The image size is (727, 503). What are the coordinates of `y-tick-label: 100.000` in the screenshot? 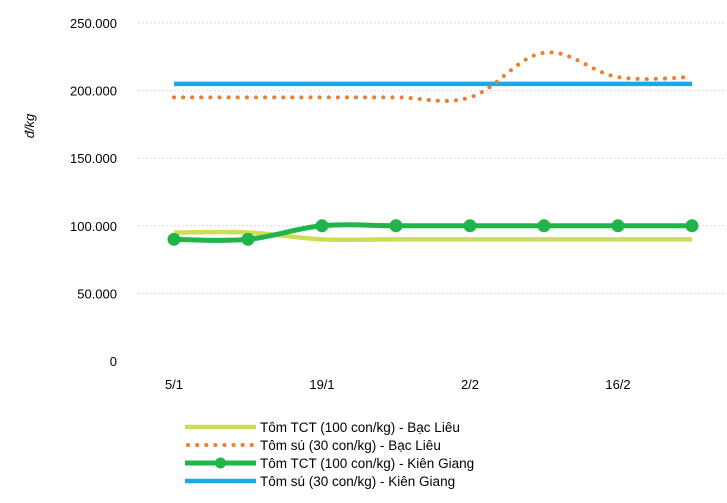 It's located at (93, 226).